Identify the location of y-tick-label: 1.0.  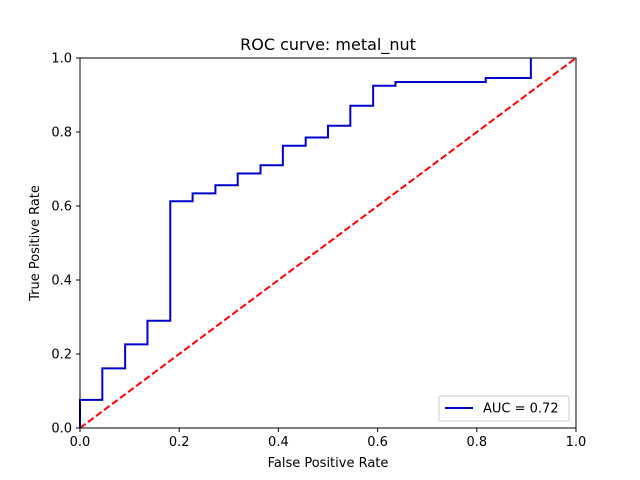
(61, 59).